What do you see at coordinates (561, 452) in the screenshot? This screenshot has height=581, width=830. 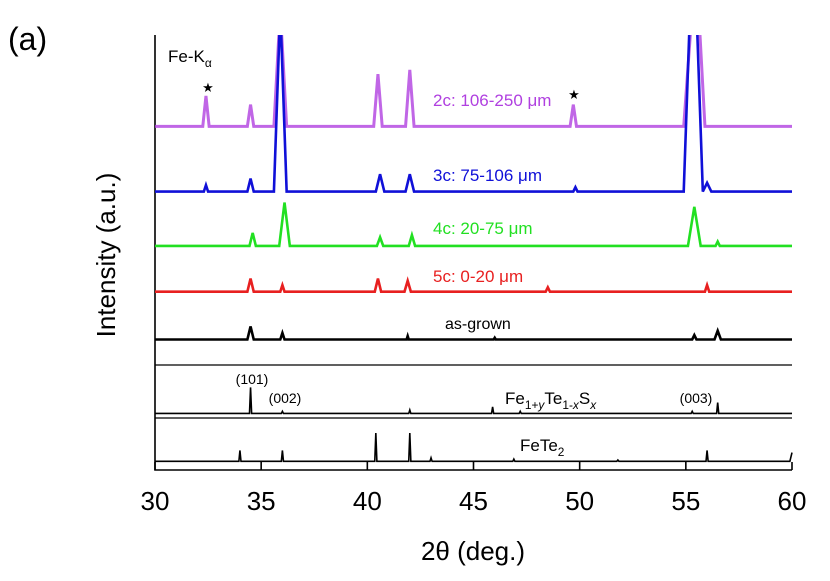 I see `text-part: 2` at bounding box center [561, 452].